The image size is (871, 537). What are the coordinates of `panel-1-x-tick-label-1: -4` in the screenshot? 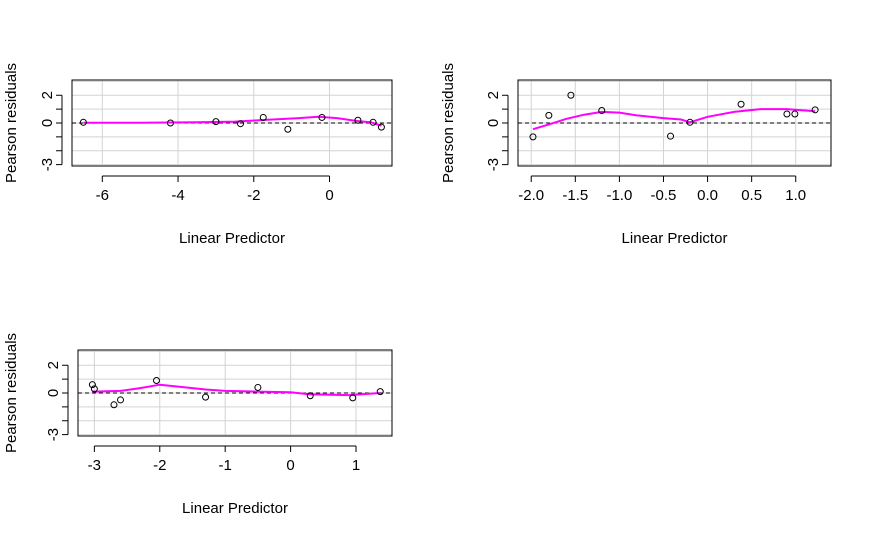 It's located at (177, 195).